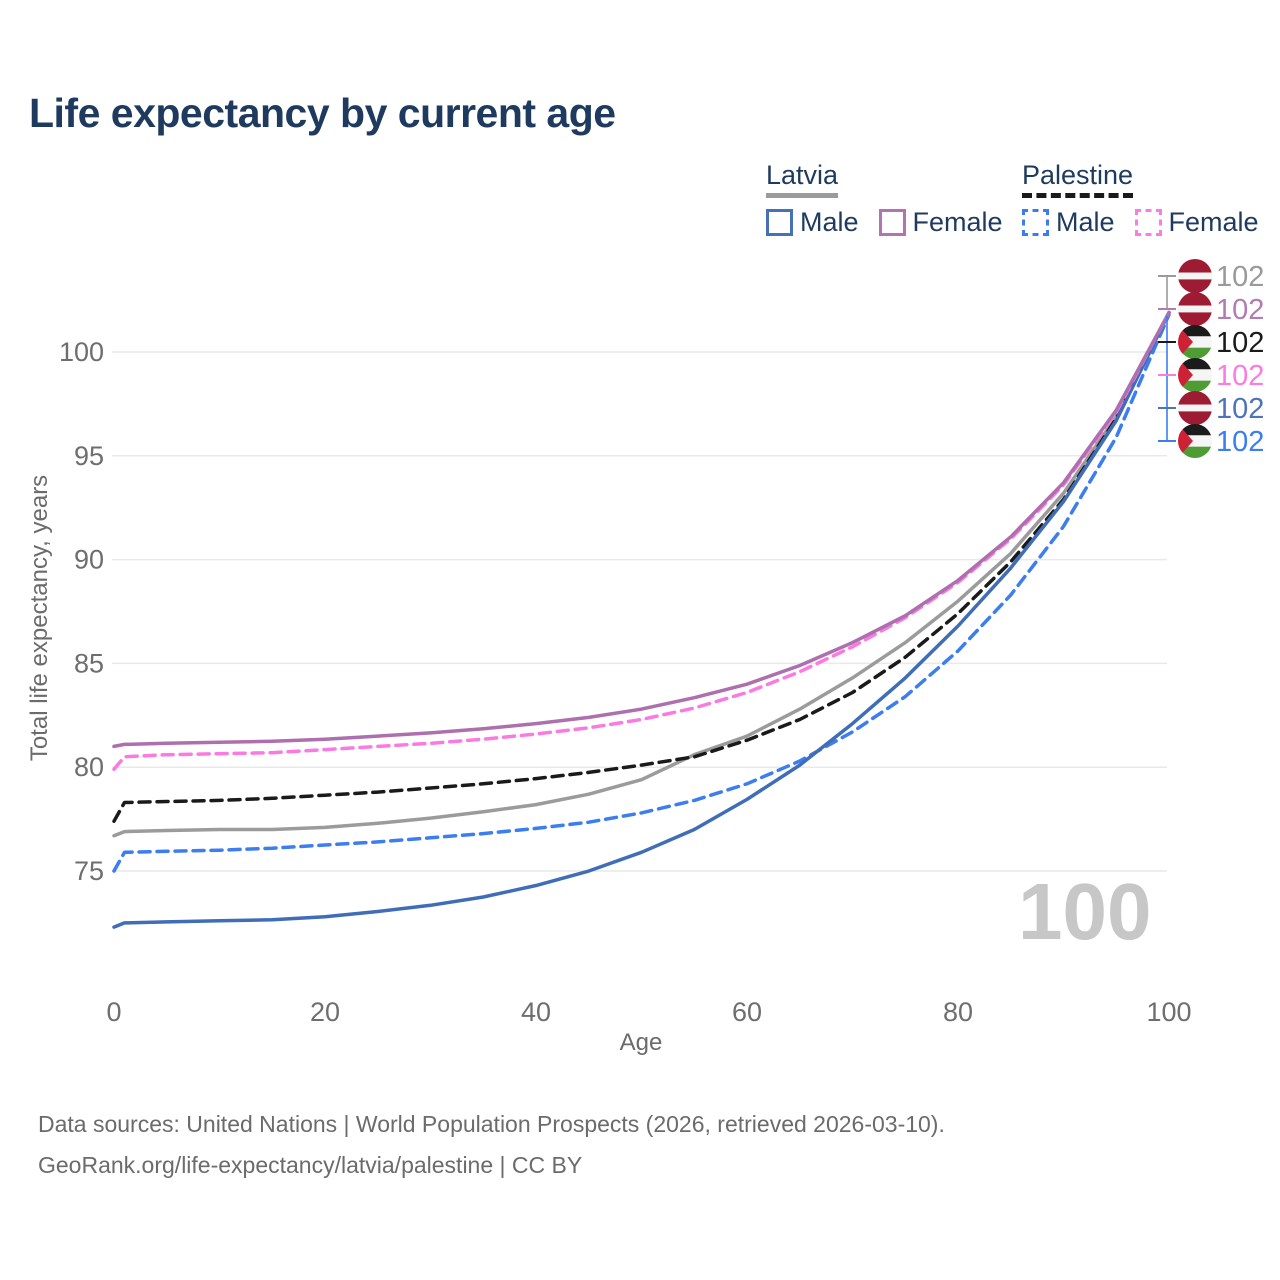 The image size is (1280, 1280). I want to click on y-tick-label: 75, so click(89, 871).